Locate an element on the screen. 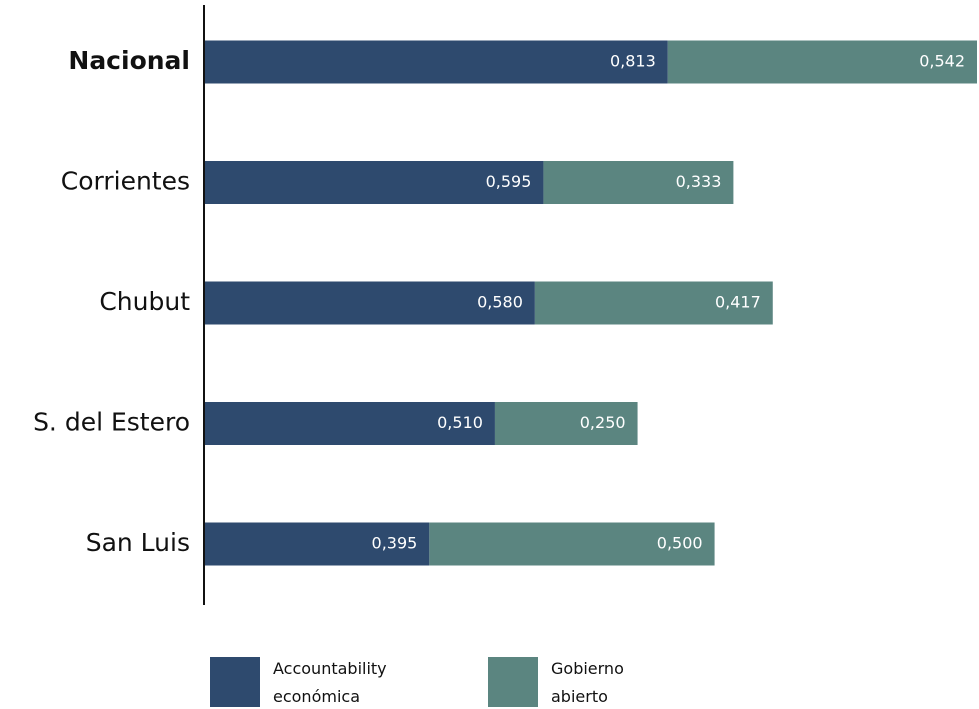 This screenshot has width=979, height=709. value-label: 0,510 is located at coordinates (460, 422).